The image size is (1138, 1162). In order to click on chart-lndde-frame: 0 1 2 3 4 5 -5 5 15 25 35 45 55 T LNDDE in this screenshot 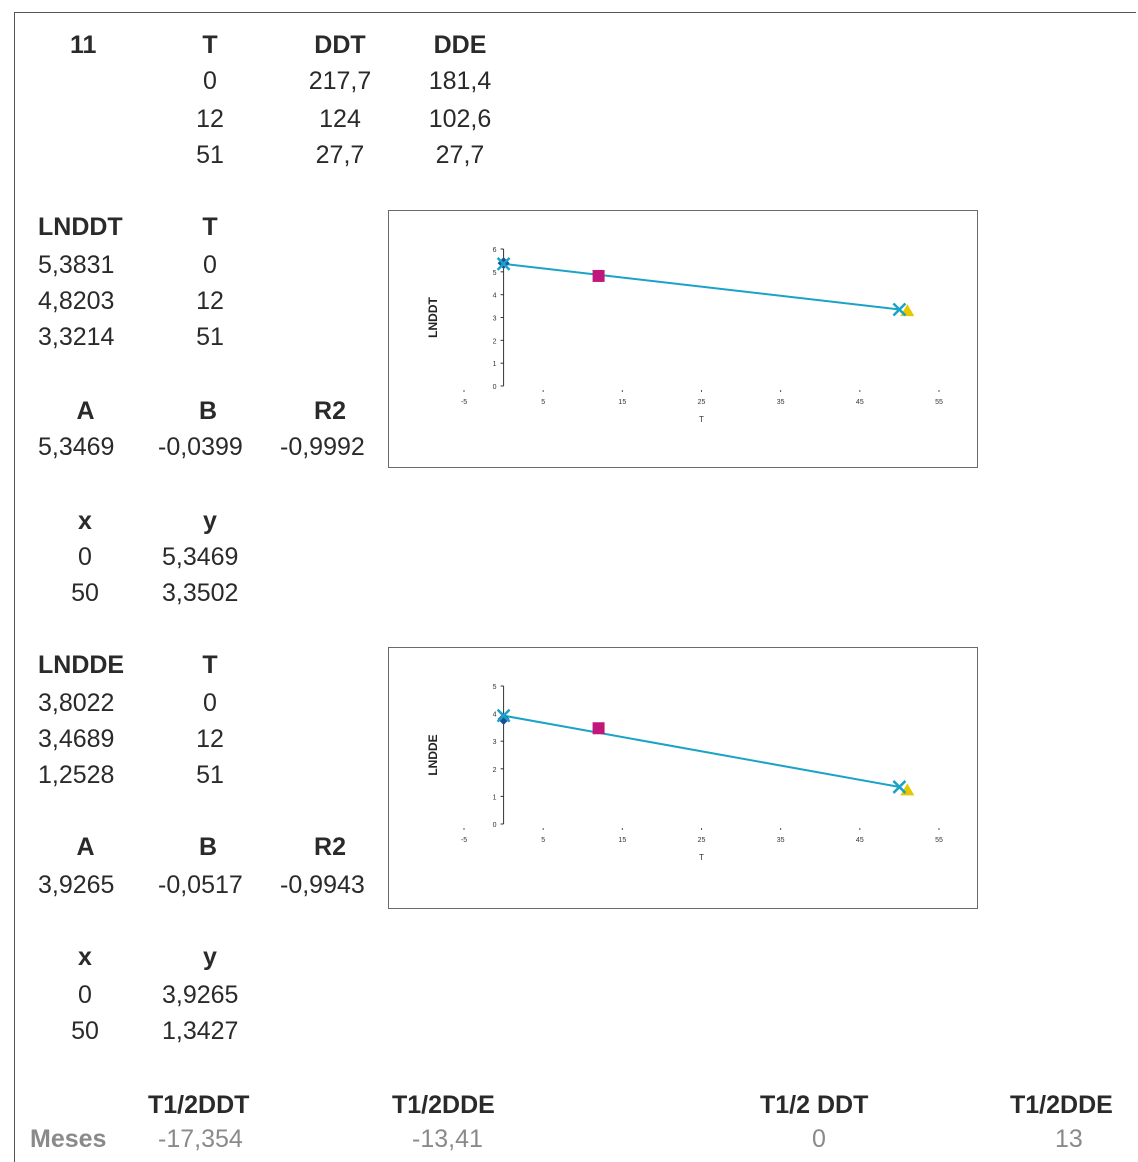, I will do `click(683, 778)`.